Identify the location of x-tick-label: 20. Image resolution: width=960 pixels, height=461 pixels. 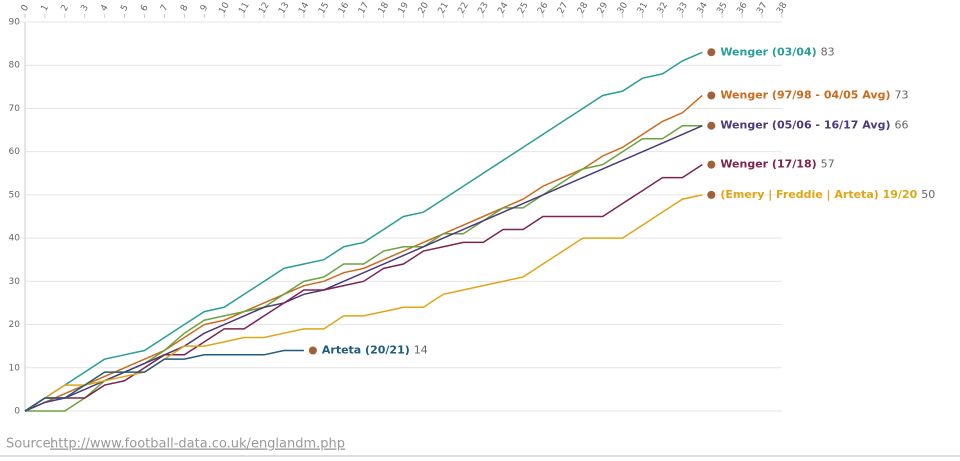
(424, 8).